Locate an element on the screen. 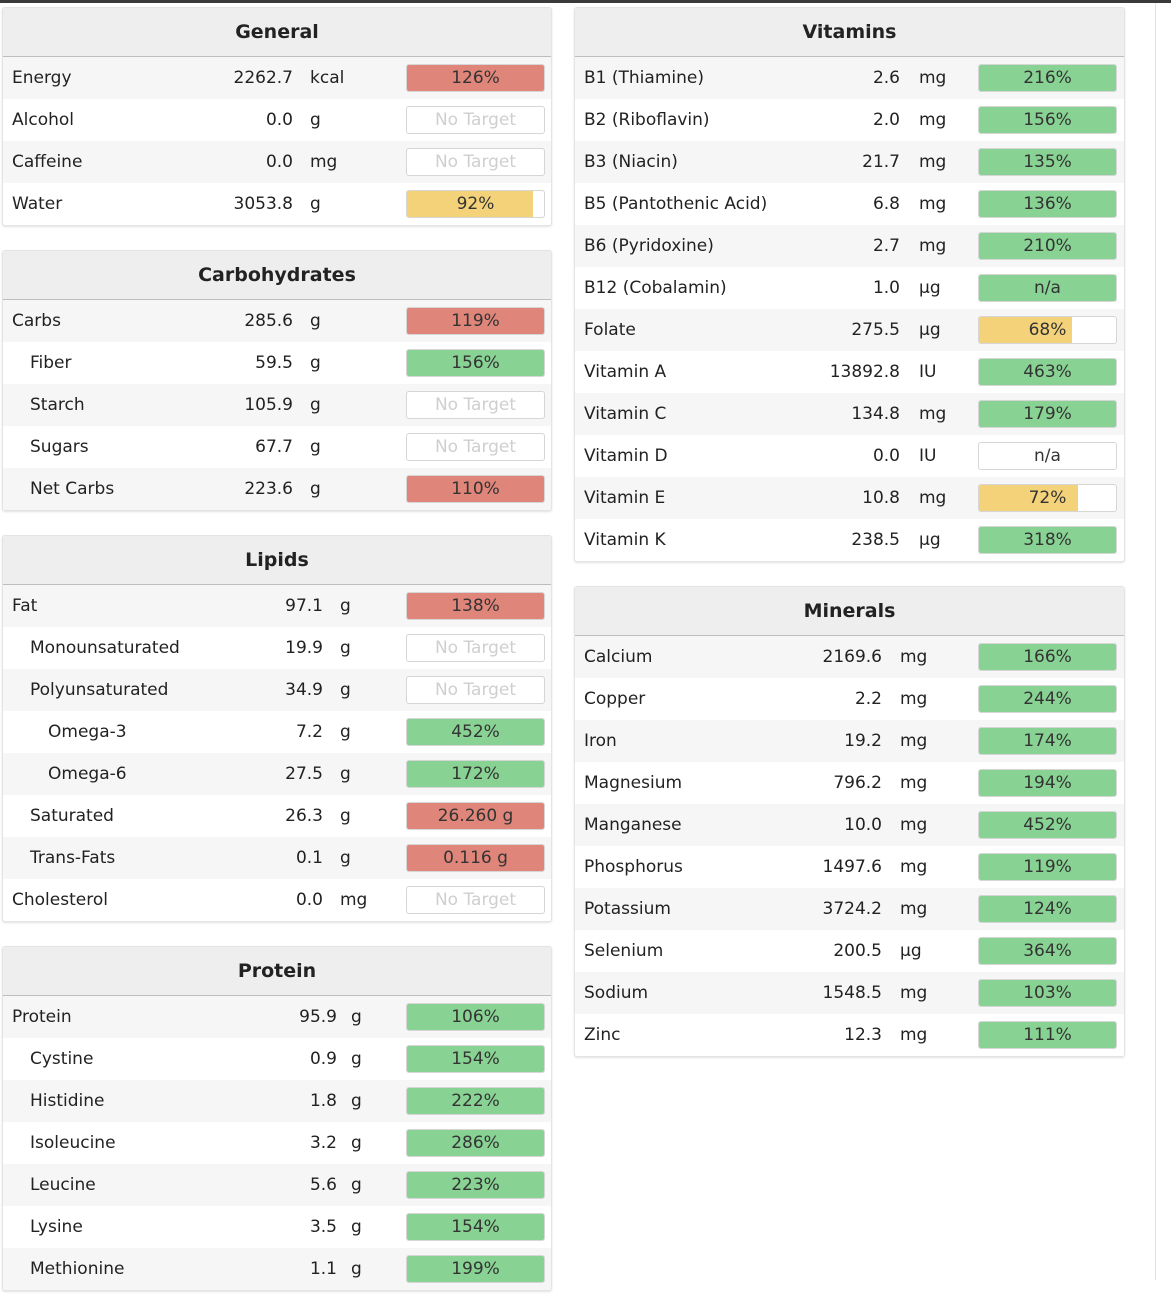 The width and height of the screenshot is (1171, 1315). nutrient-amount: 3724.2 is located at coordinates (852, 909).